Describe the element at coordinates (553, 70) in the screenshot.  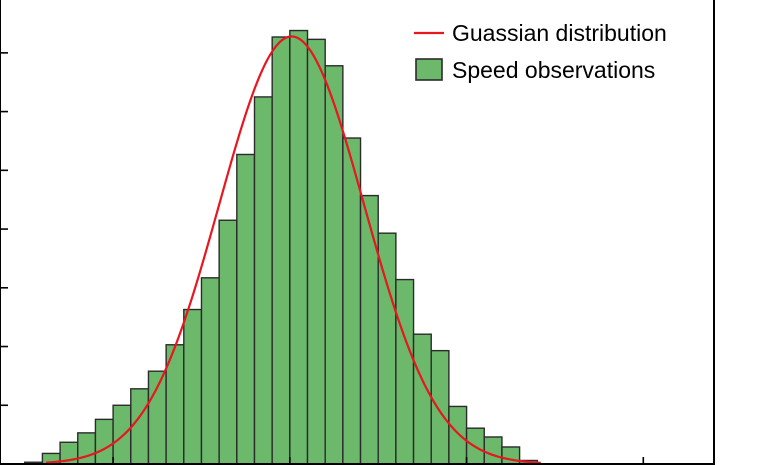
I see `legend-label-speed: Speed observations` at that location.